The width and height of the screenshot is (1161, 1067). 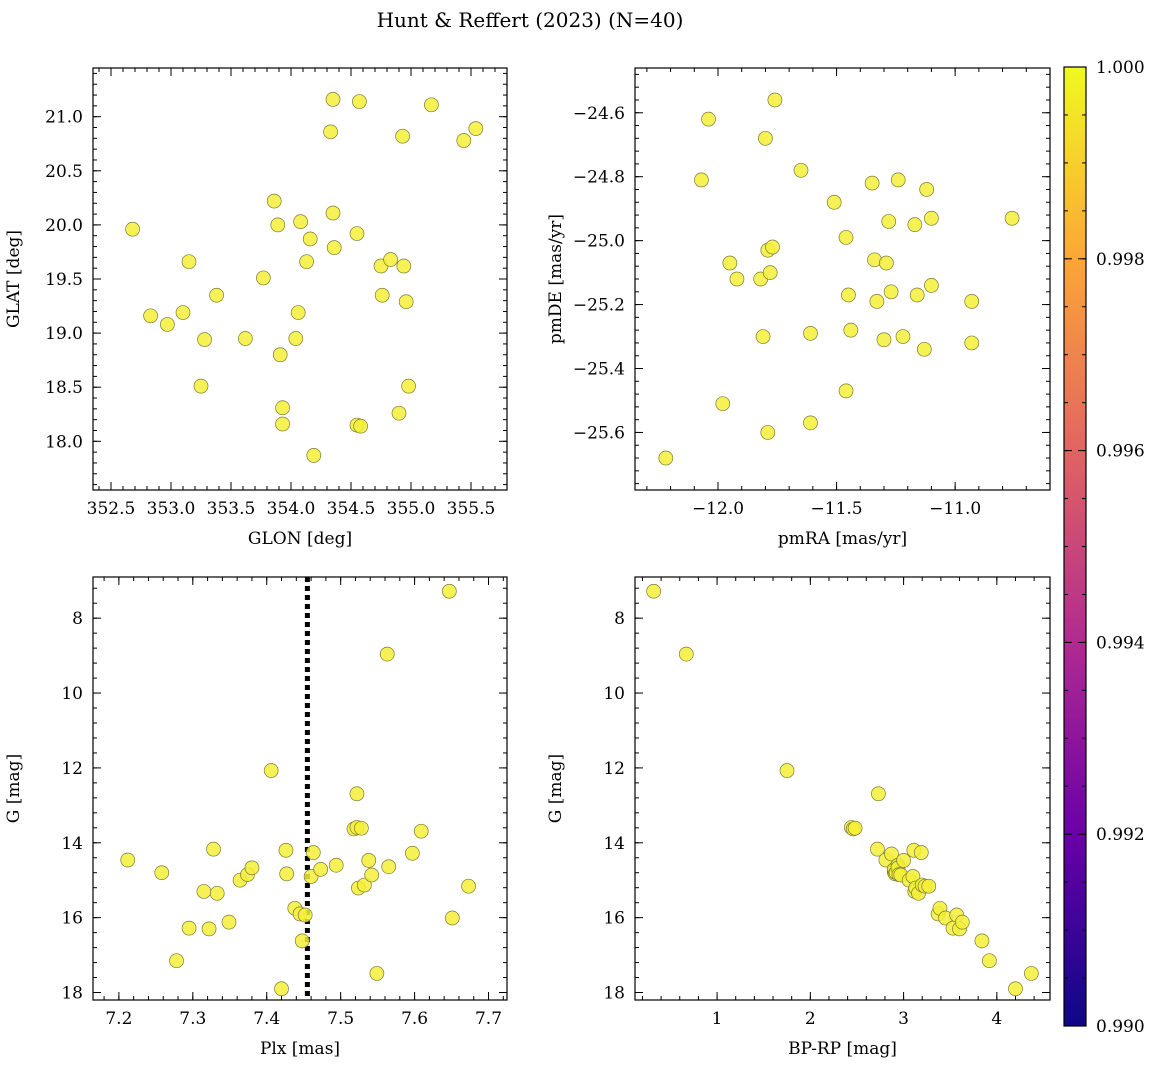 I want to click on x-tick-label: 3, so click(x=903, y=1019).